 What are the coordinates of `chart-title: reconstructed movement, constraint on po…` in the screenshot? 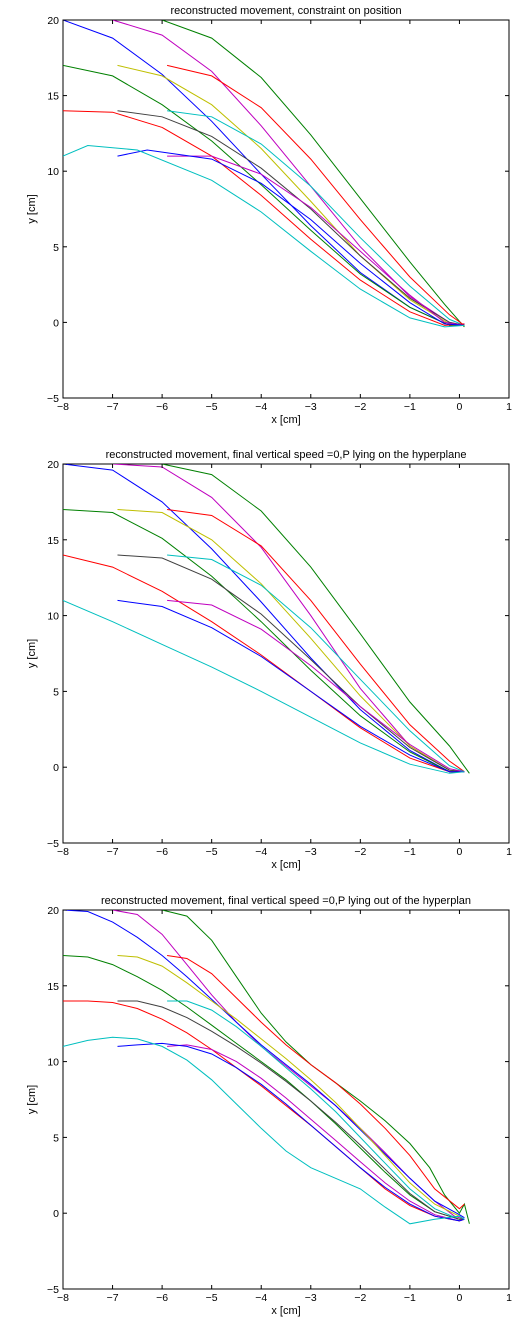 It's located at (285, 11).